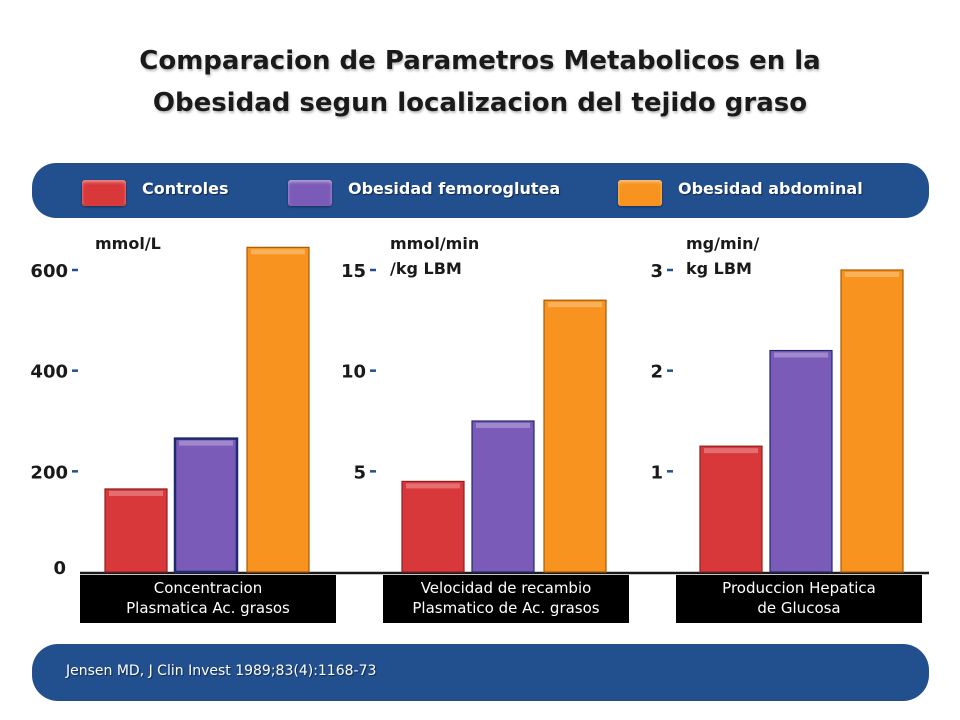 This screenshot has height=720, width=960. Describe the element at coordinates (770, 188) in the screenshot. I see `legend-label-abdominal: Obesidad abdominal` at that location.